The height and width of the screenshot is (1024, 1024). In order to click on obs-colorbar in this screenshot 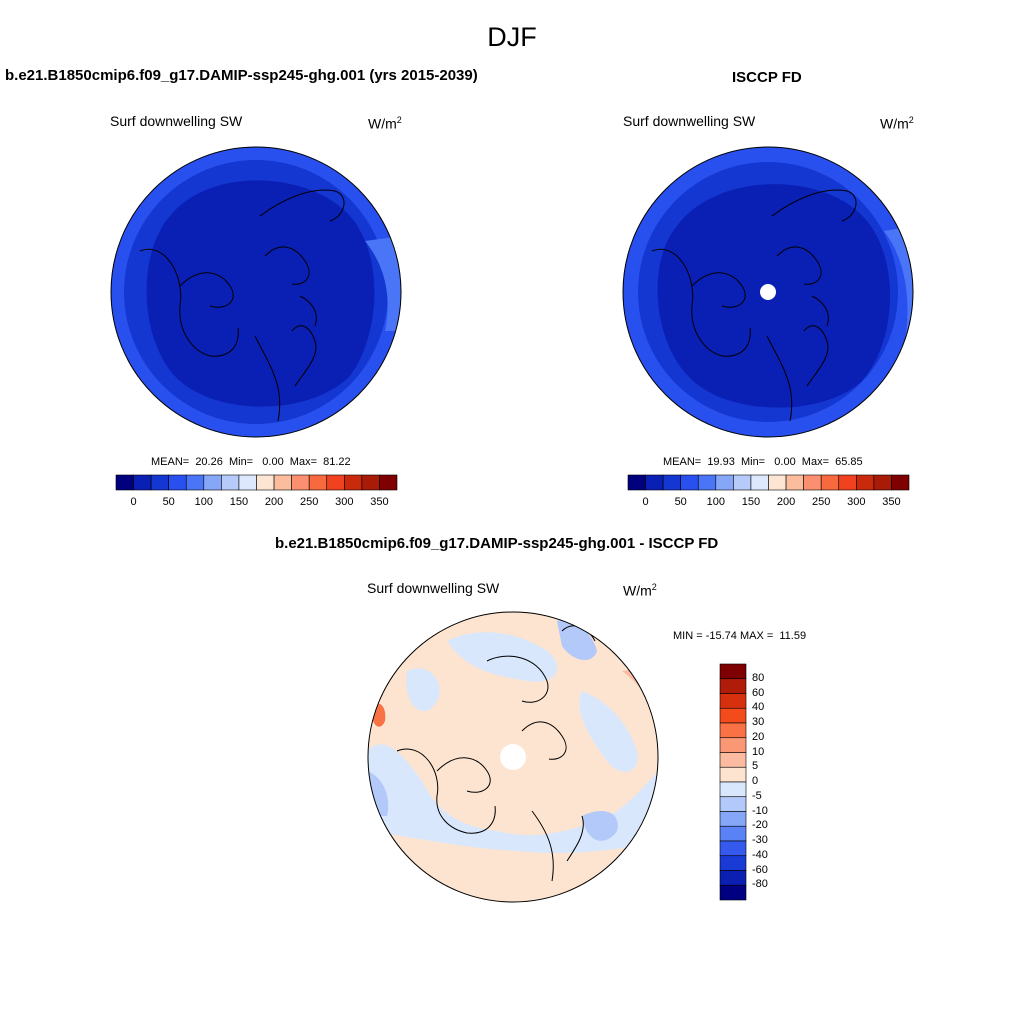, I will do `click(768, 482)`.